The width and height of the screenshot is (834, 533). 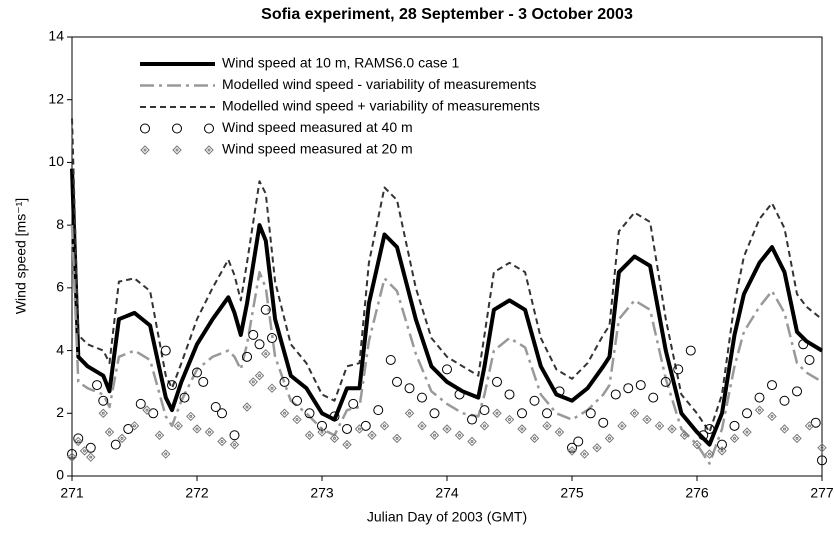 What do you see at coordinates (822, 493) in the screenshot?
I see `x-tick-label: 277` at bounding box center [822, 493].